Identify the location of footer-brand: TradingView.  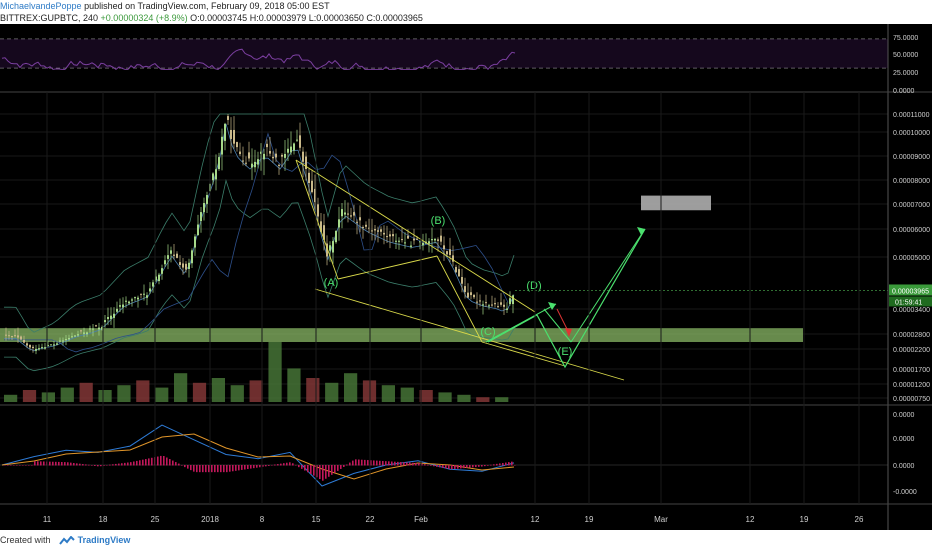
(104, 540).